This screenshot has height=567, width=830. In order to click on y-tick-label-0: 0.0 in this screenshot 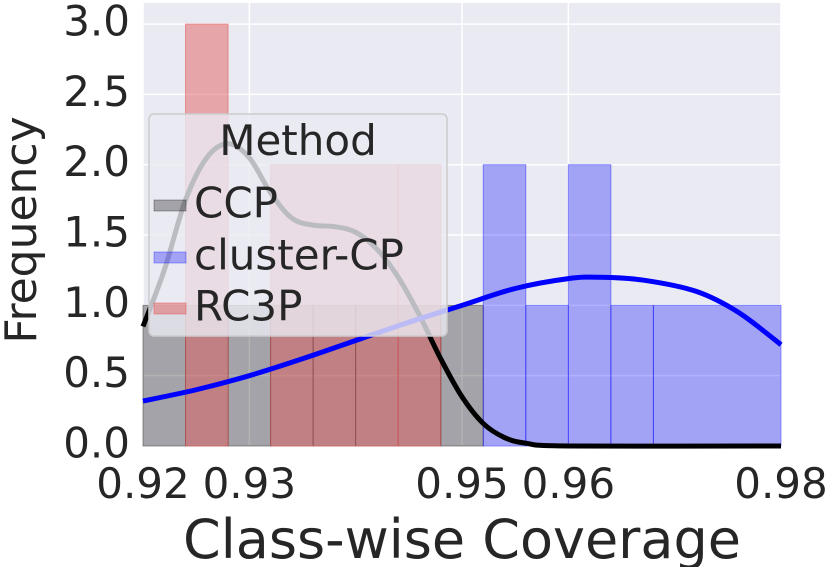, I will do `click(96, 443)`.